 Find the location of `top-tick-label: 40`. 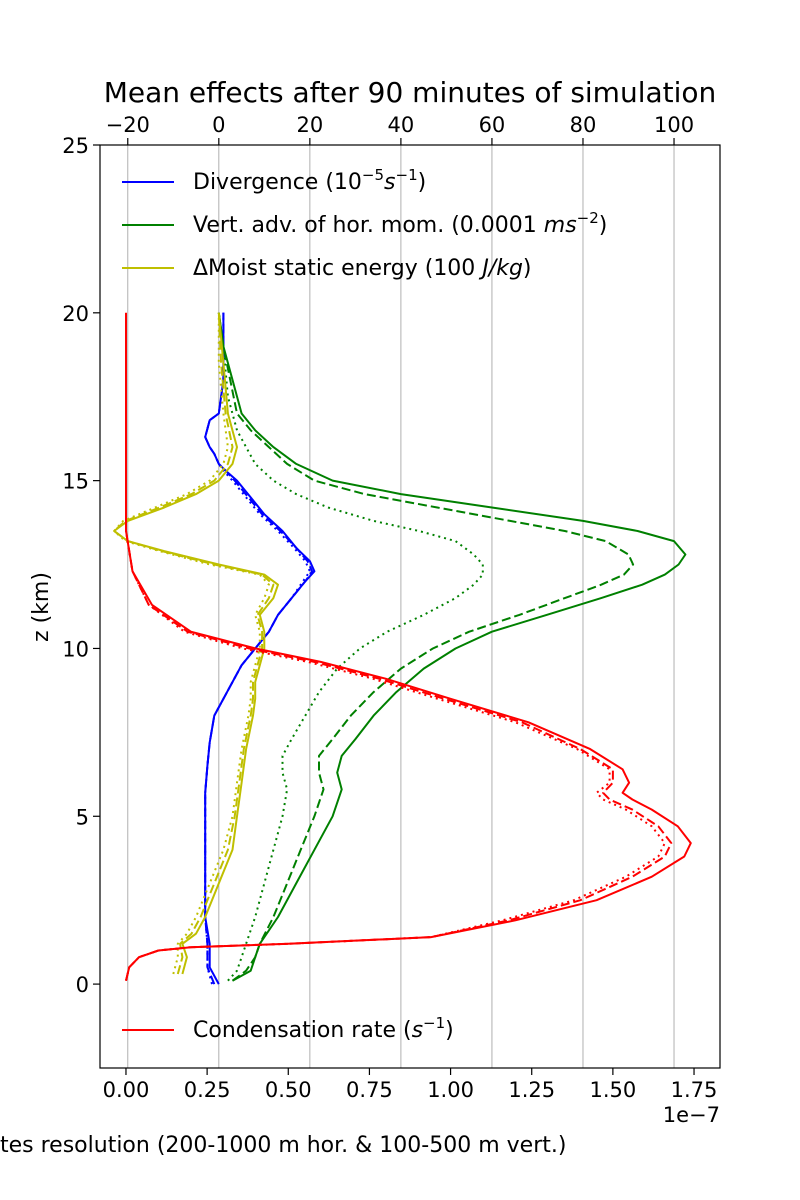

top-tick-label: 40 is located at coordinates (401, 125).